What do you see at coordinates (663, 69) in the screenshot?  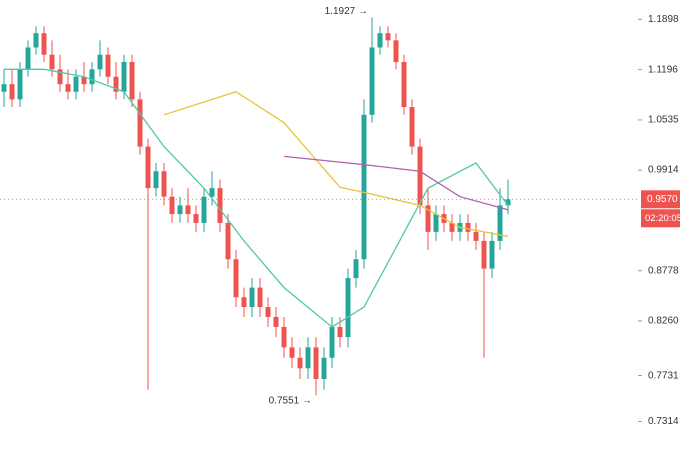 I see `y-tick-label: 1.1196` at bounding box center [663, 69].